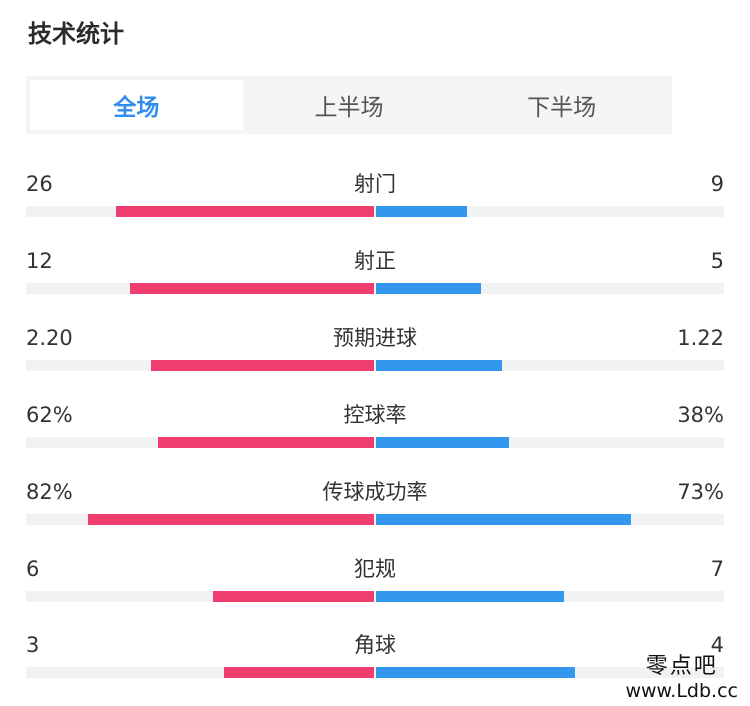  I want to click on away-value: 5, so click(717, 261).